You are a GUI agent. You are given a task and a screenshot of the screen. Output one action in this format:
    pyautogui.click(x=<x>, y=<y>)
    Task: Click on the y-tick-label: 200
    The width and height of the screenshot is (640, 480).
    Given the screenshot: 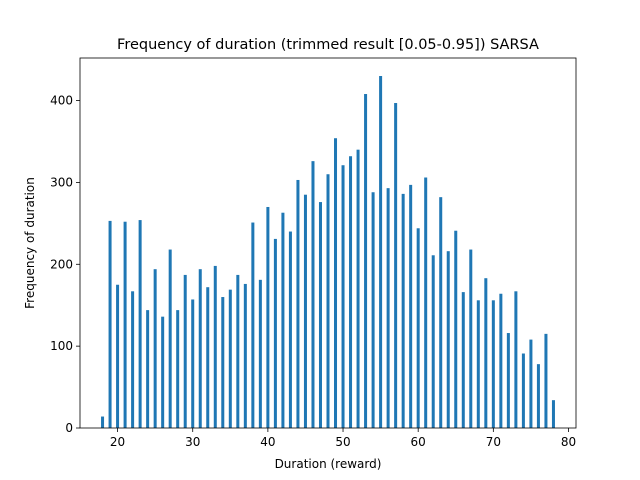 What is the action you would take?
    pyautogui.click(x=61, y=264)
    